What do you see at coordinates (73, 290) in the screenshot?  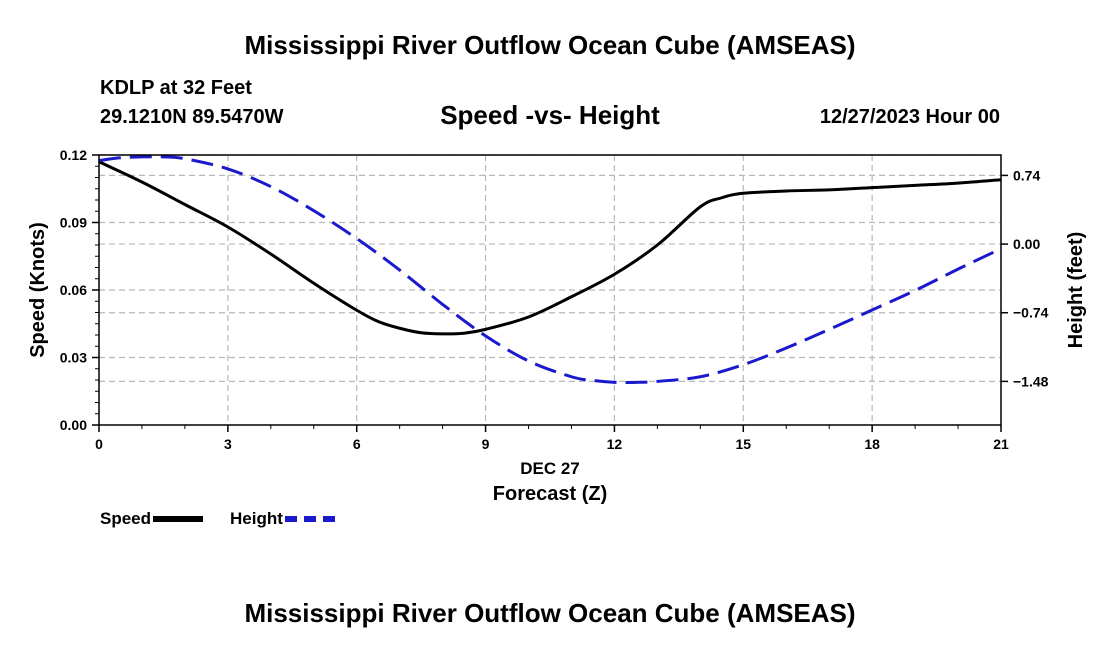 I see `y-tick-label: 0.06` at bounding box center [73, 290].